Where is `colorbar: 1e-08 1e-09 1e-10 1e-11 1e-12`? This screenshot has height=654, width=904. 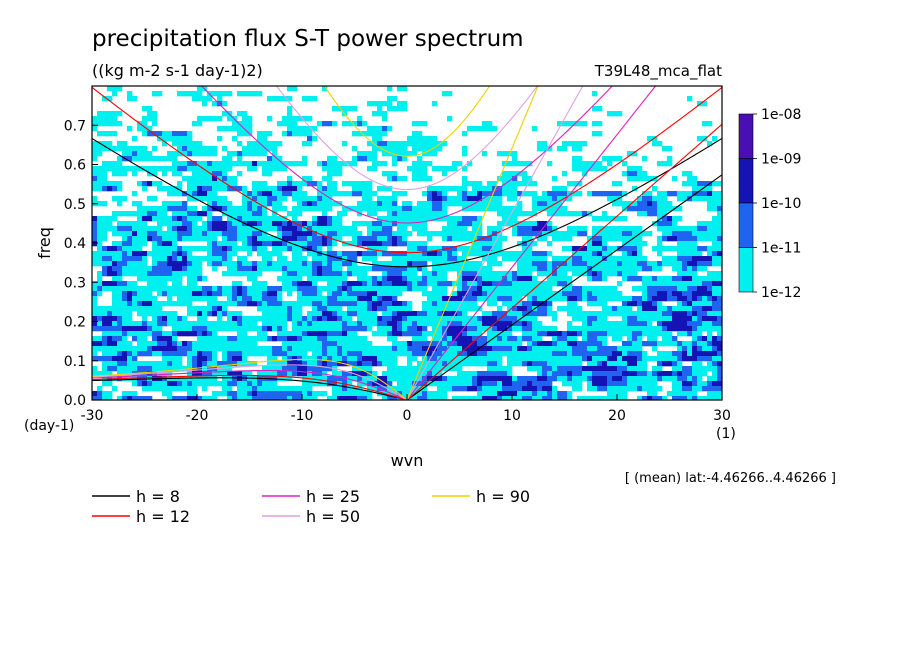
colorbar: 1e-08 1e-09 1e-10 1e-11 1e-12 is located at coordinates (769, 204).